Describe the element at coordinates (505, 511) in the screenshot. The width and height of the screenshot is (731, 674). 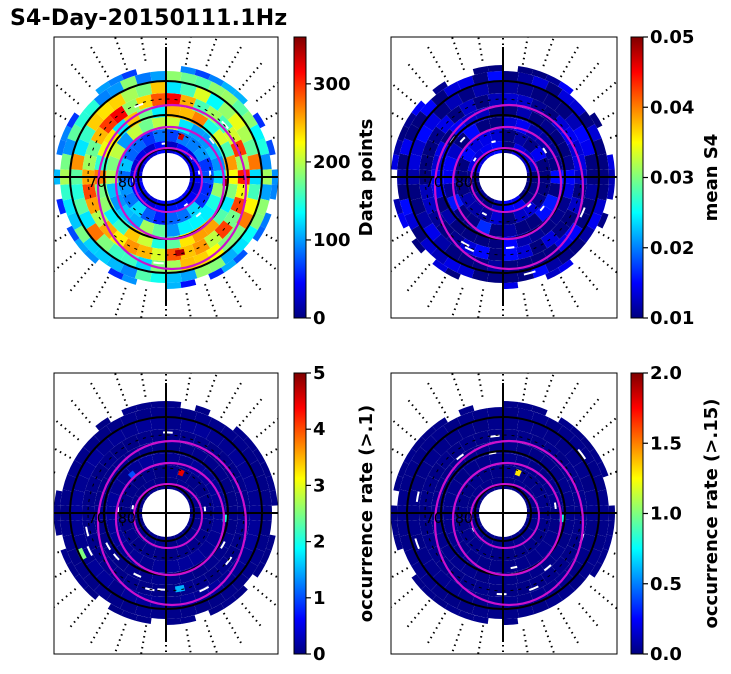
I see `pole-hole` at that location.